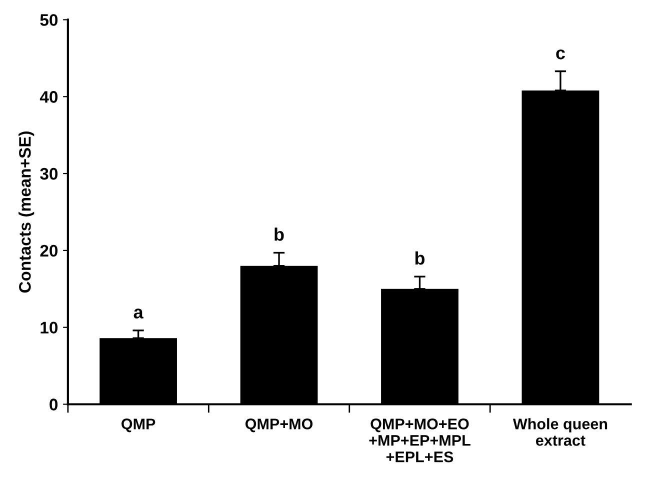  What do you see at coordinates (279, 425) in the screenshot?
I see `x-tick-label: QMP+MO` at bounding box center [279, 425].